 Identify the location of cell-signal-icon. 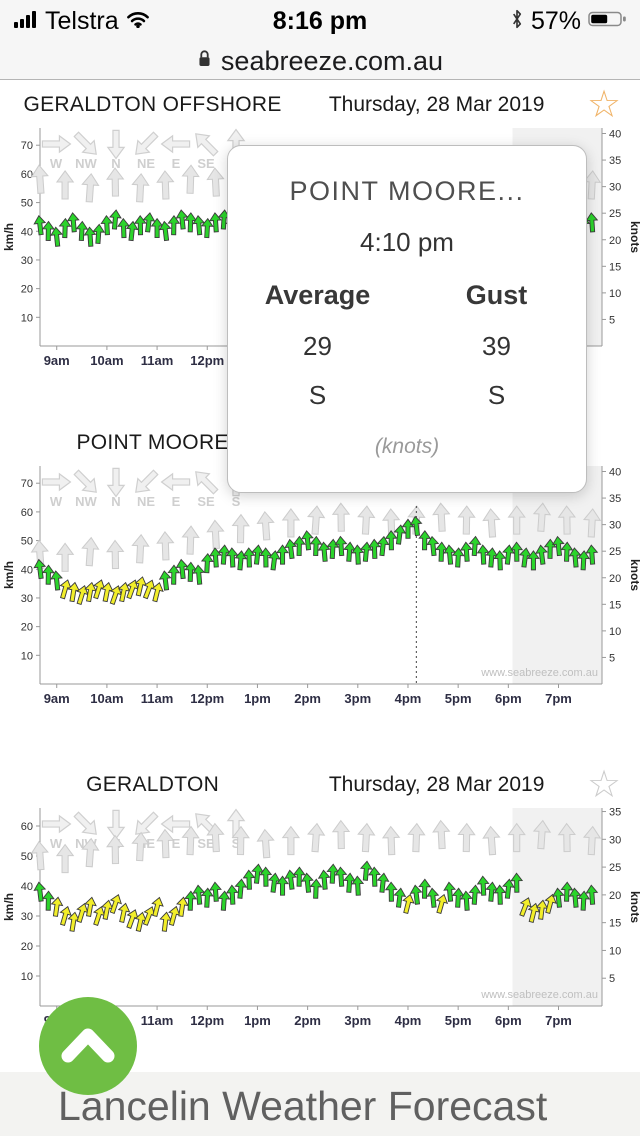
(26, 21).